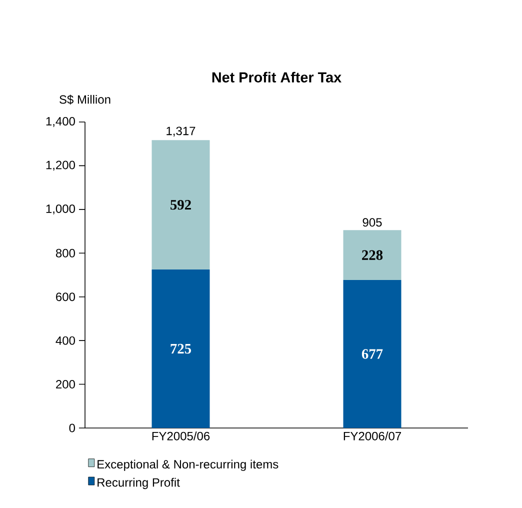 The image size is (522, 508). Describe the element at coordinates (139, 484) in the screenshot. I see `legend-label: Recurring Profit` at that location.